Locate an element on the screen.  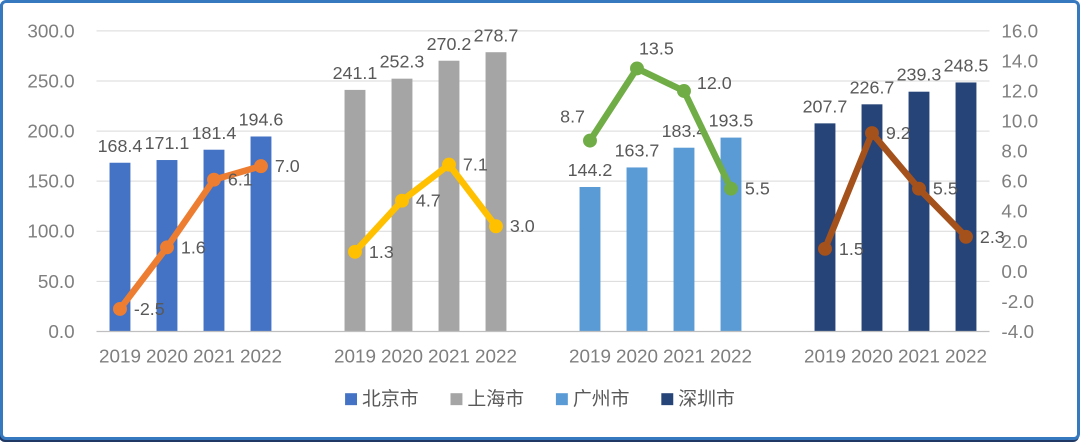
trend-point-北京市-2021 is located at coordinates (214, 179).